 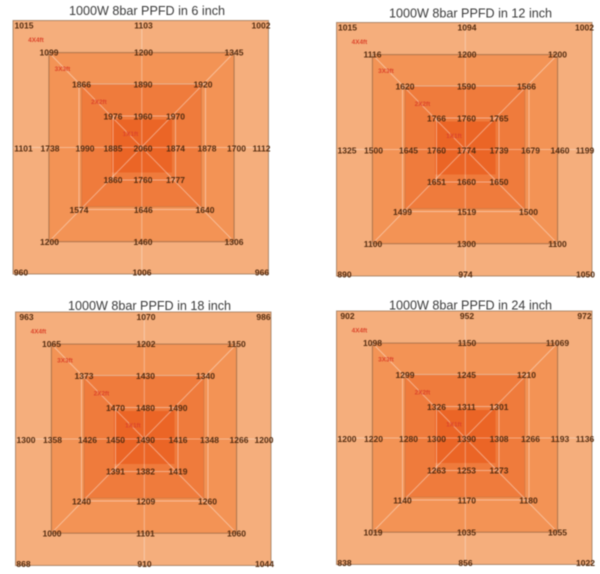 What do you see at coordinates (467, 28) in the screenshot?
I see `svg-text: 1094` at bounding box center [467, 28].